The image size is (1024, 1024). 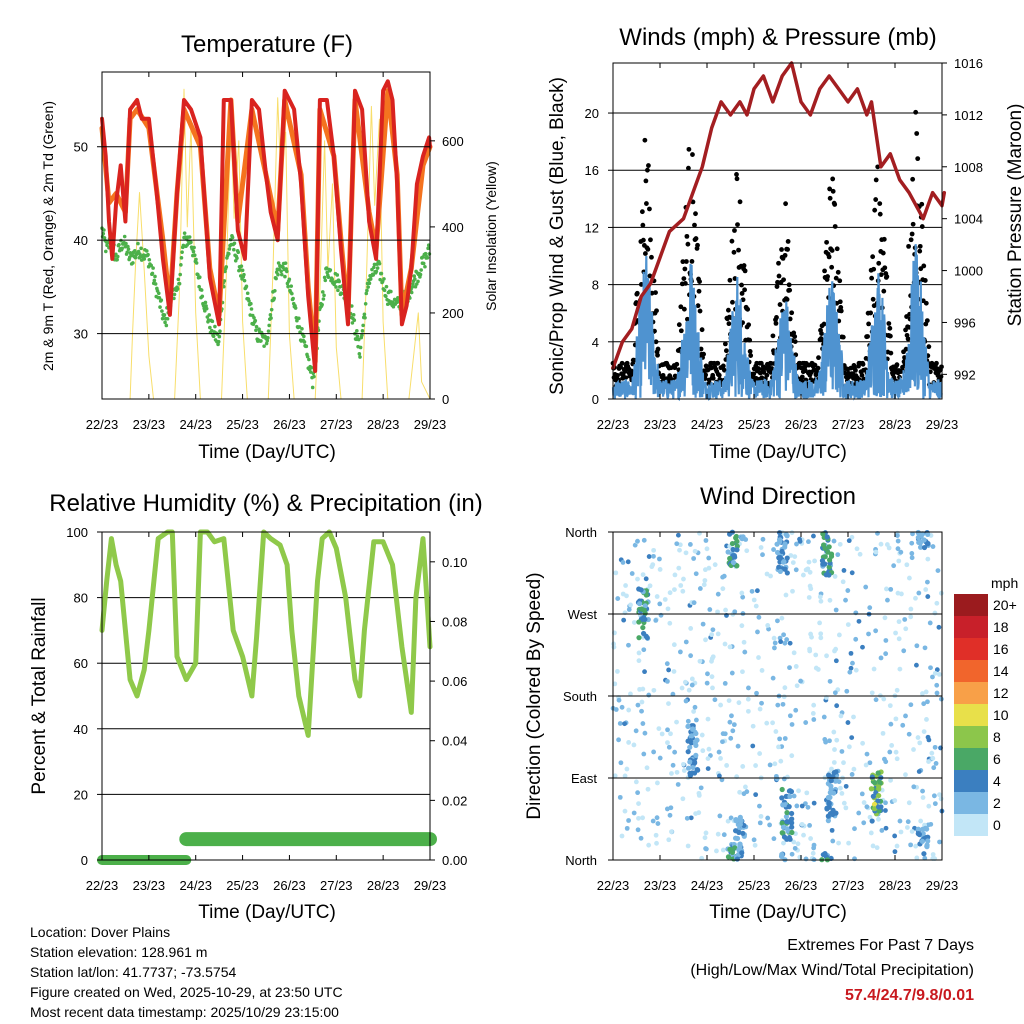 What do you see at coordinates (267, 697) in the screenshot?
I see `humidity-series` at bounding box center [267, 697].